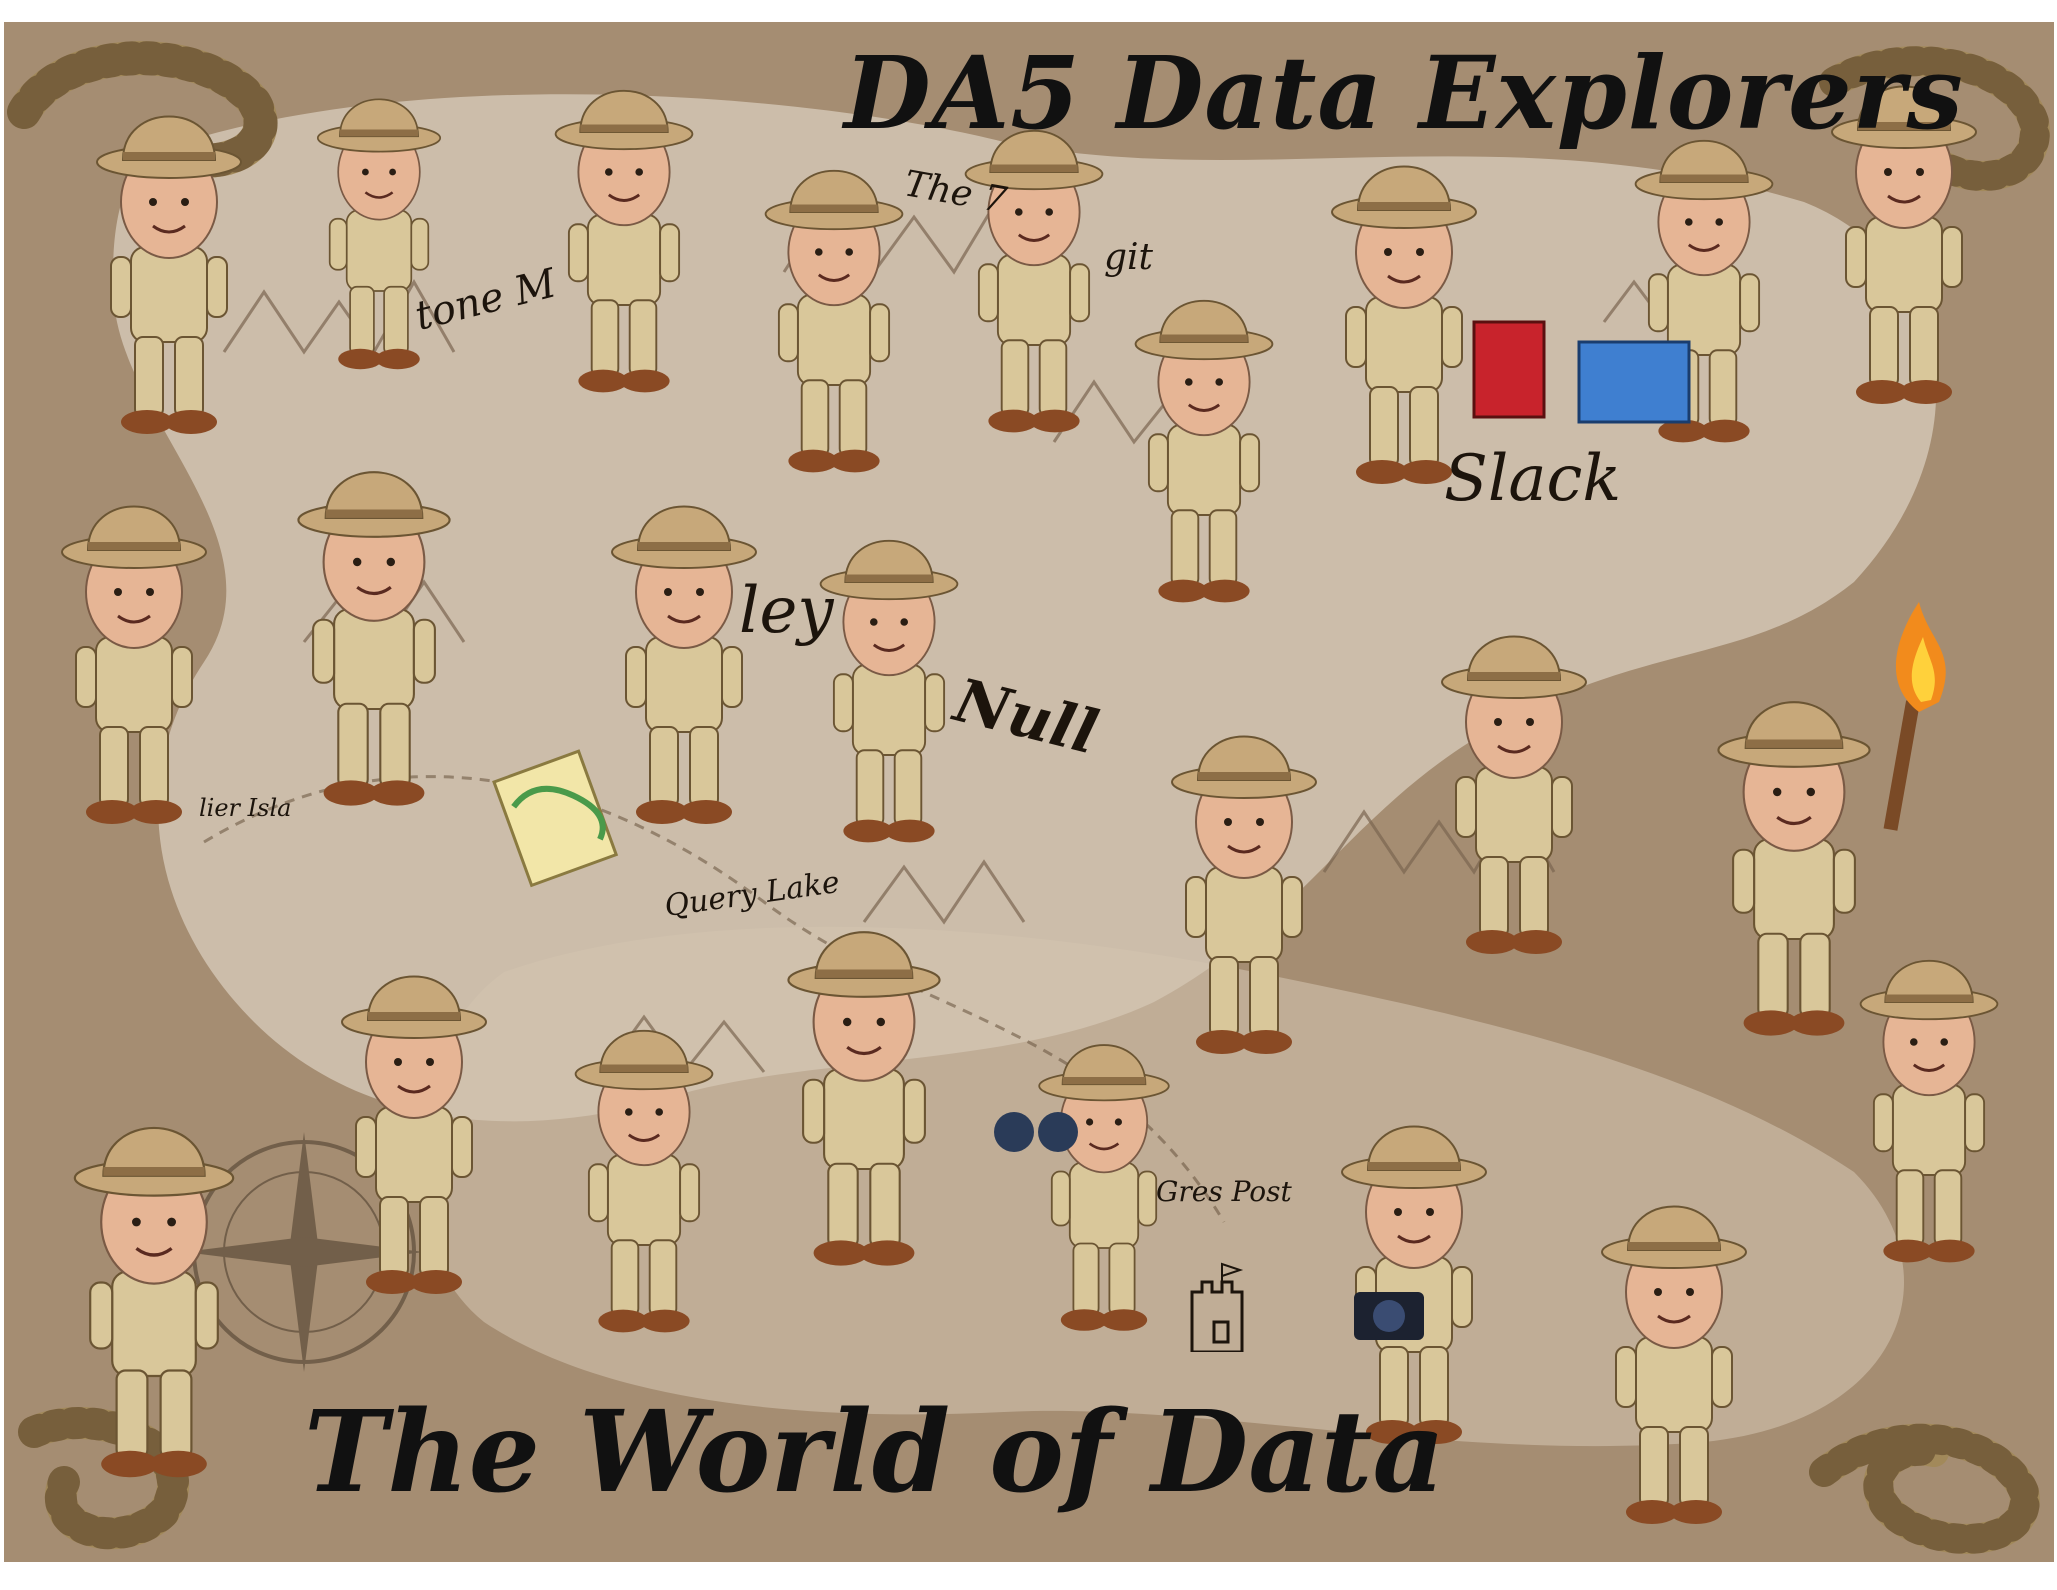 The height and width of the screenshot is (1590, 2057). I want to click on map-label-slack-forest: Slack, so click(1533, 479).